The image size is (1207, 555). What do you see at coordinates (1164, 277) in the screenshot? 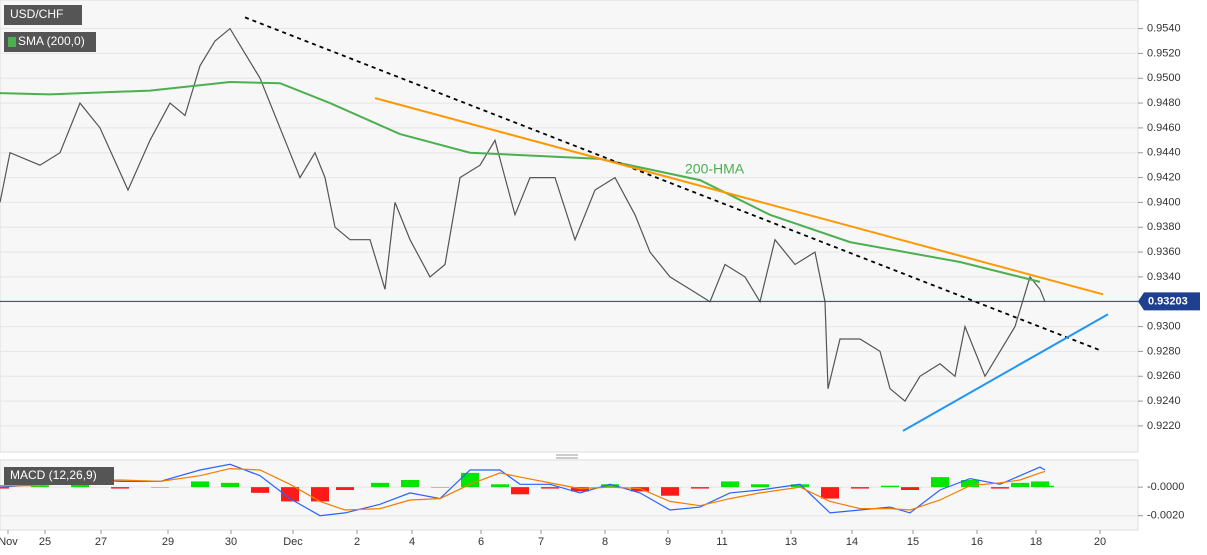
I see `y-tick-label: 0.9340` at bounding box center [1164, 277].